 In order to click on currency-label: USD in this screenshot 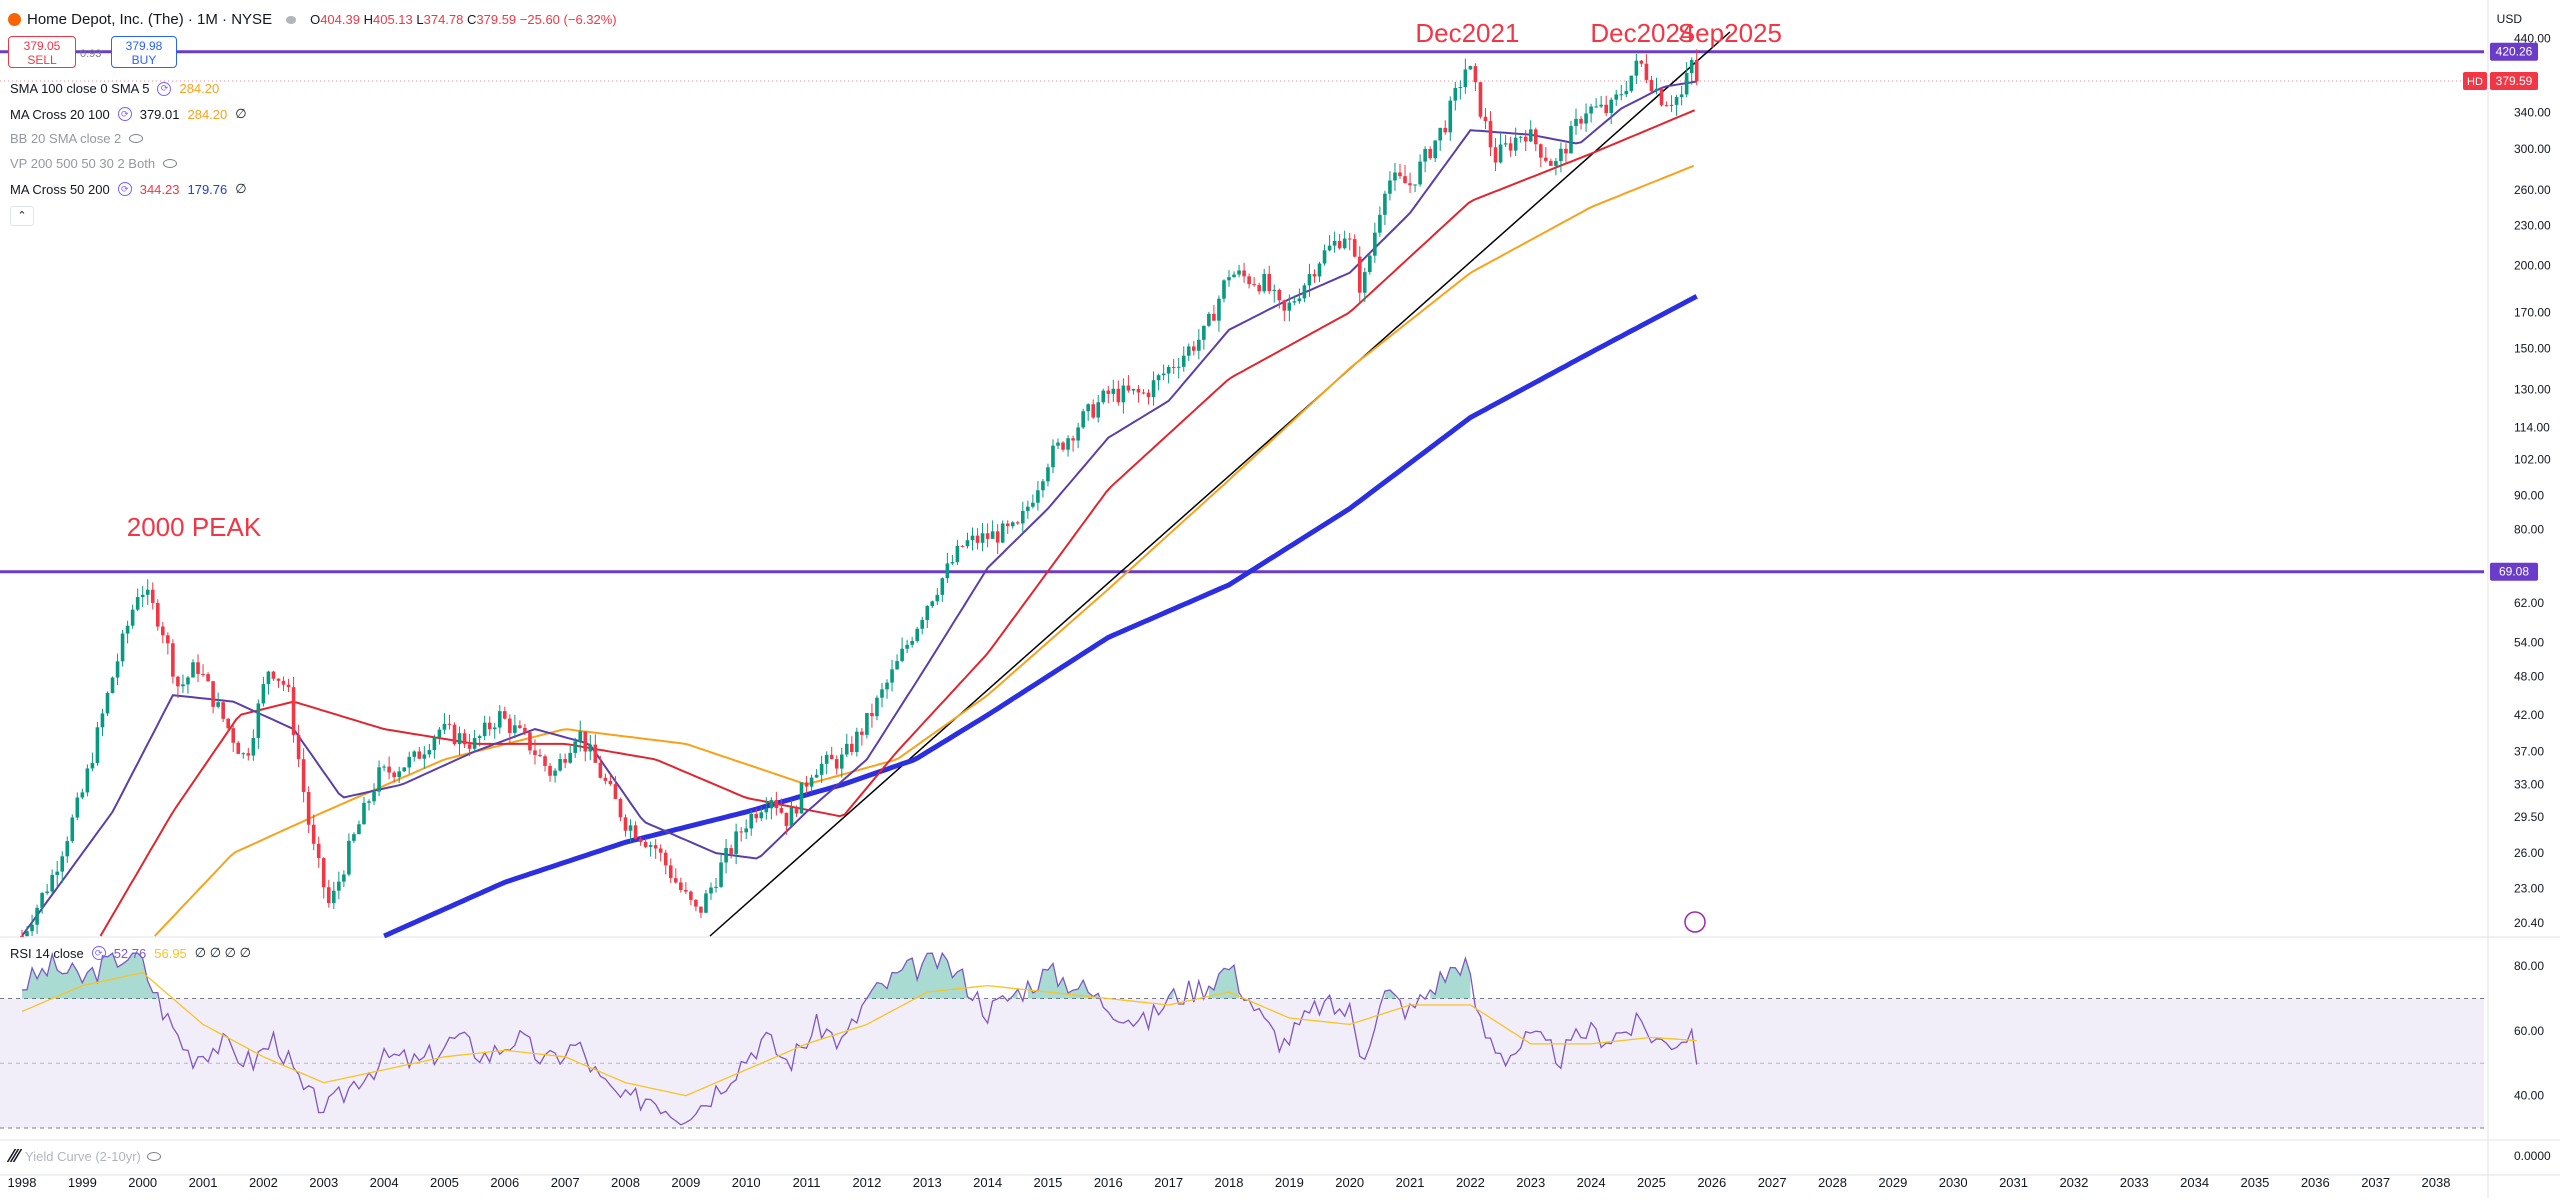, I will do `click(2509, 19)`.